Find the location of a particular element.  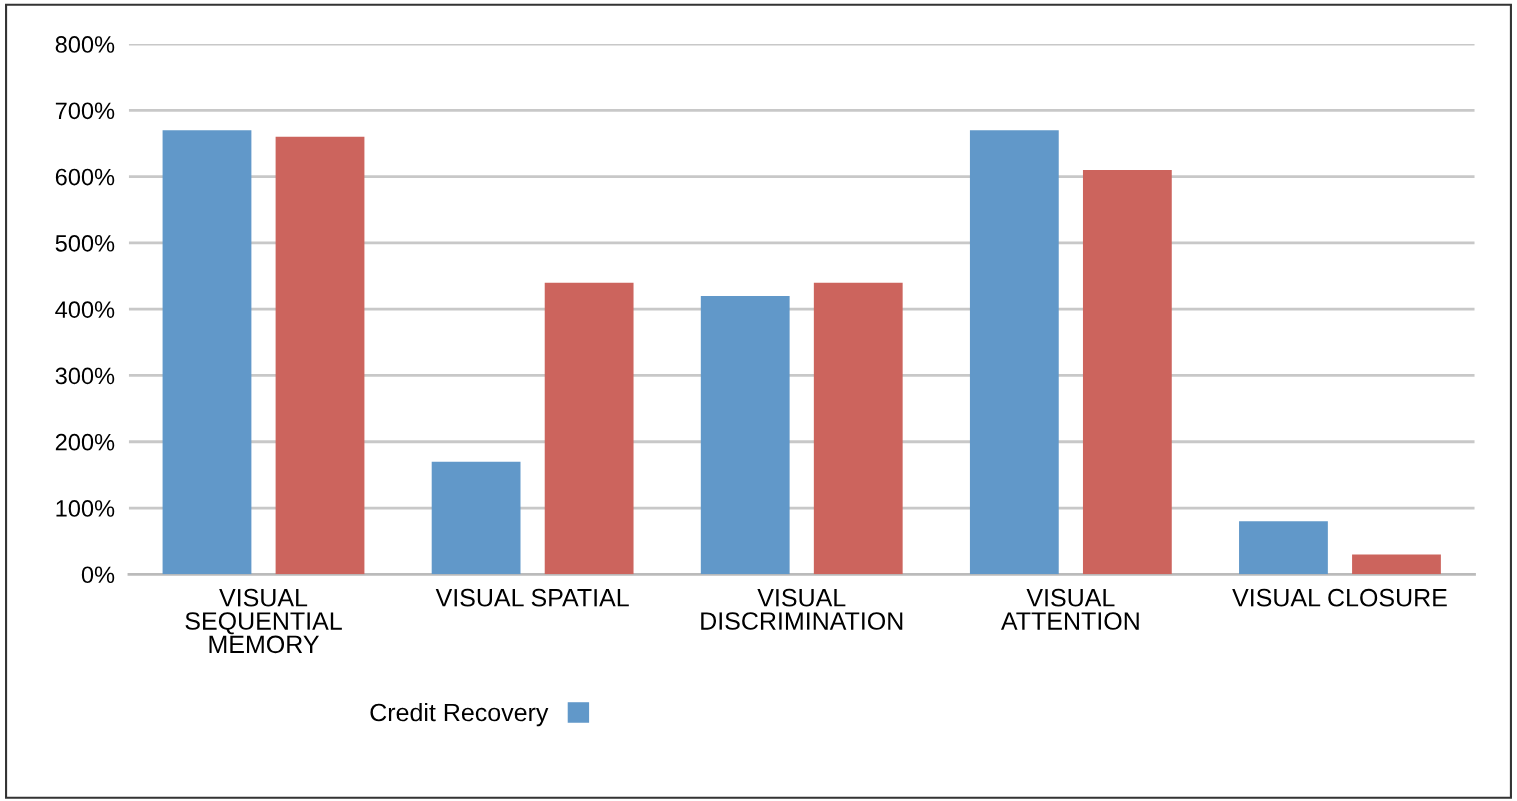

y-tick-label: 500% is located at coordinates (85, 243).